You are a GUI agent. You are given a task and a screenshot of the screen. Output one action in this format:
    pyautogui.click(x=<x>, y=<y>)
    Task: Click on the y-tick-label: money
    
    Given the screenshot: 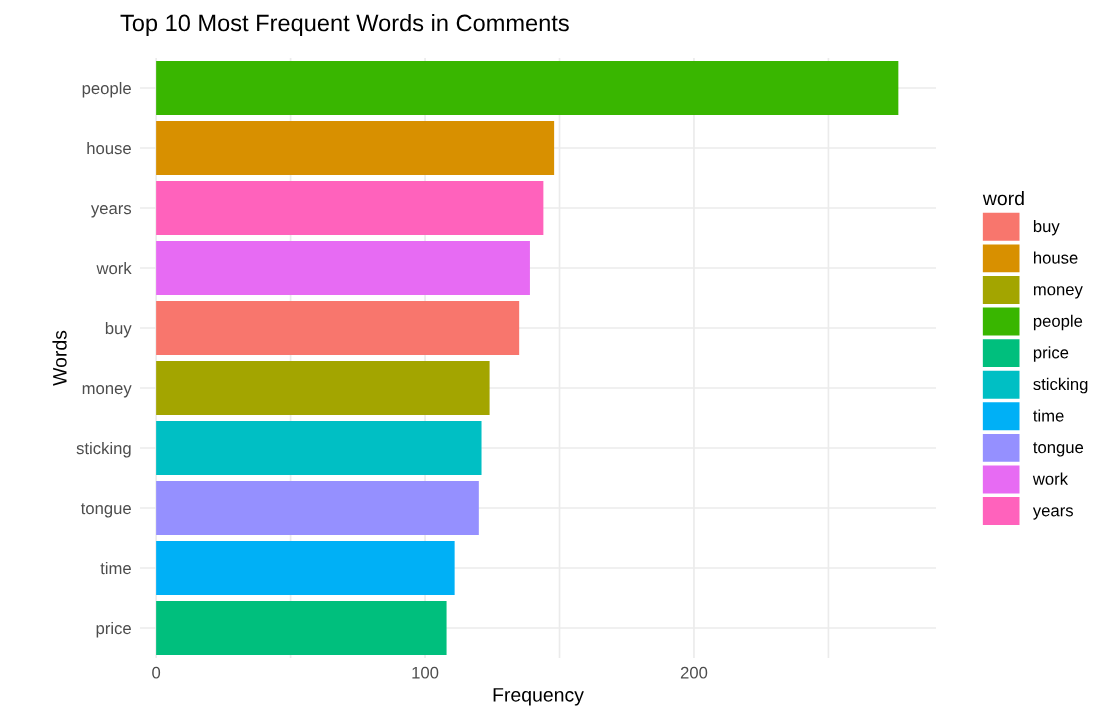 What is the action you would take?
    pyautogui.click(x=107, y=391)
    